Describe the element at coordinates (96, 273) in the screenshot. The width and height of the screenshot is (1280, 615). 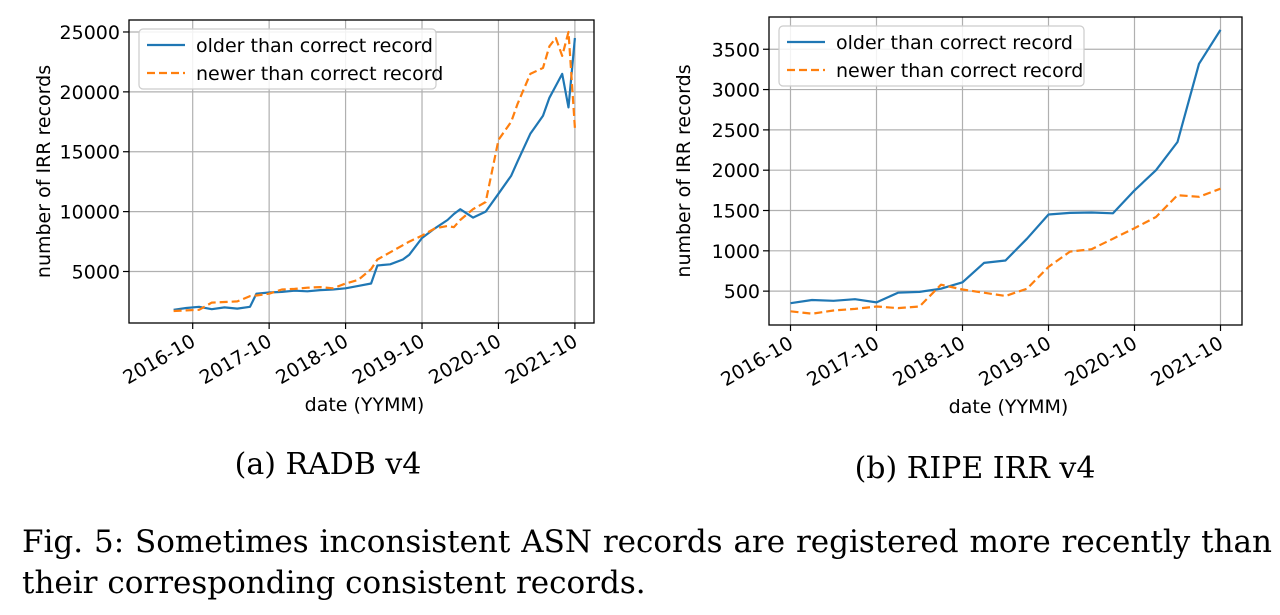
I see `y-tick-label: 5000` at that location.